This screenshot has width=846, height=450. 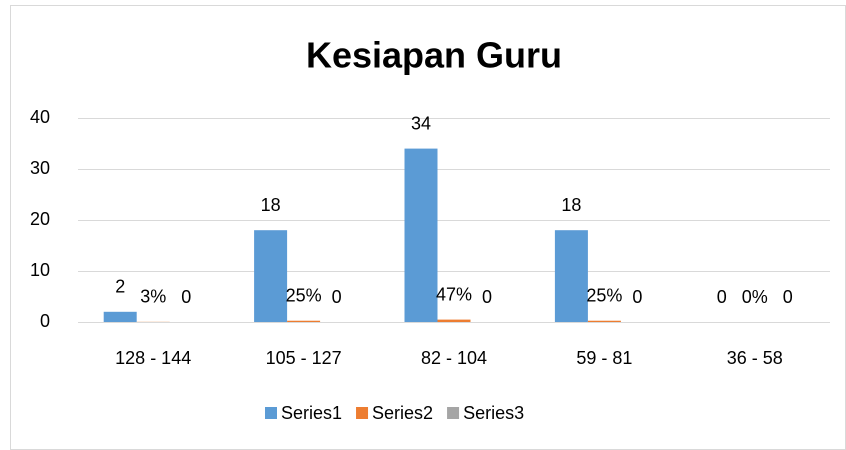 I want to click on data-label: 0%, so click(x=755, y=297).